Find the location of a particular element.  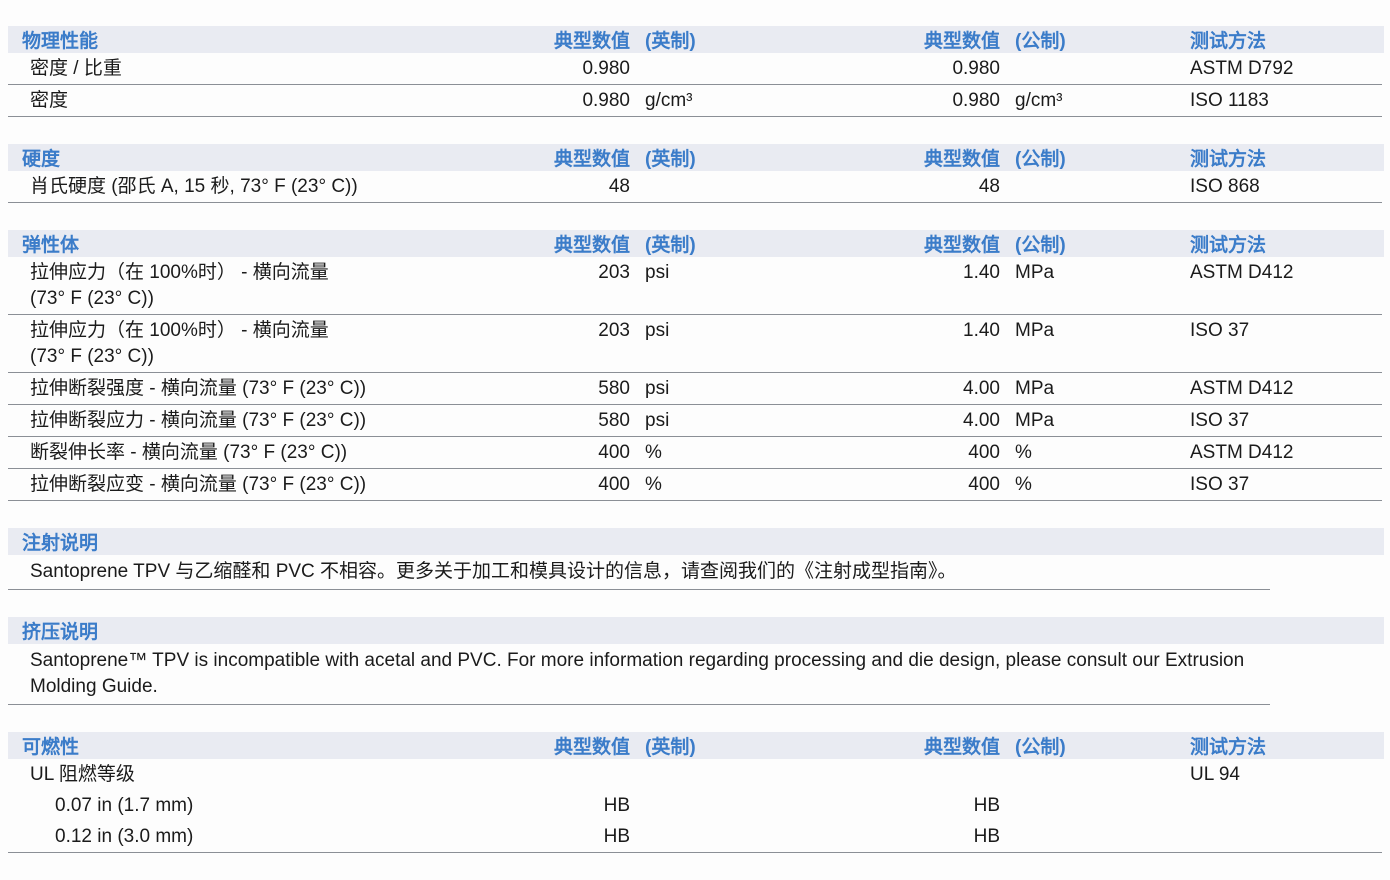

table-row: UL 阻燃等级 UL 94 is located at coordinates (695, 774).